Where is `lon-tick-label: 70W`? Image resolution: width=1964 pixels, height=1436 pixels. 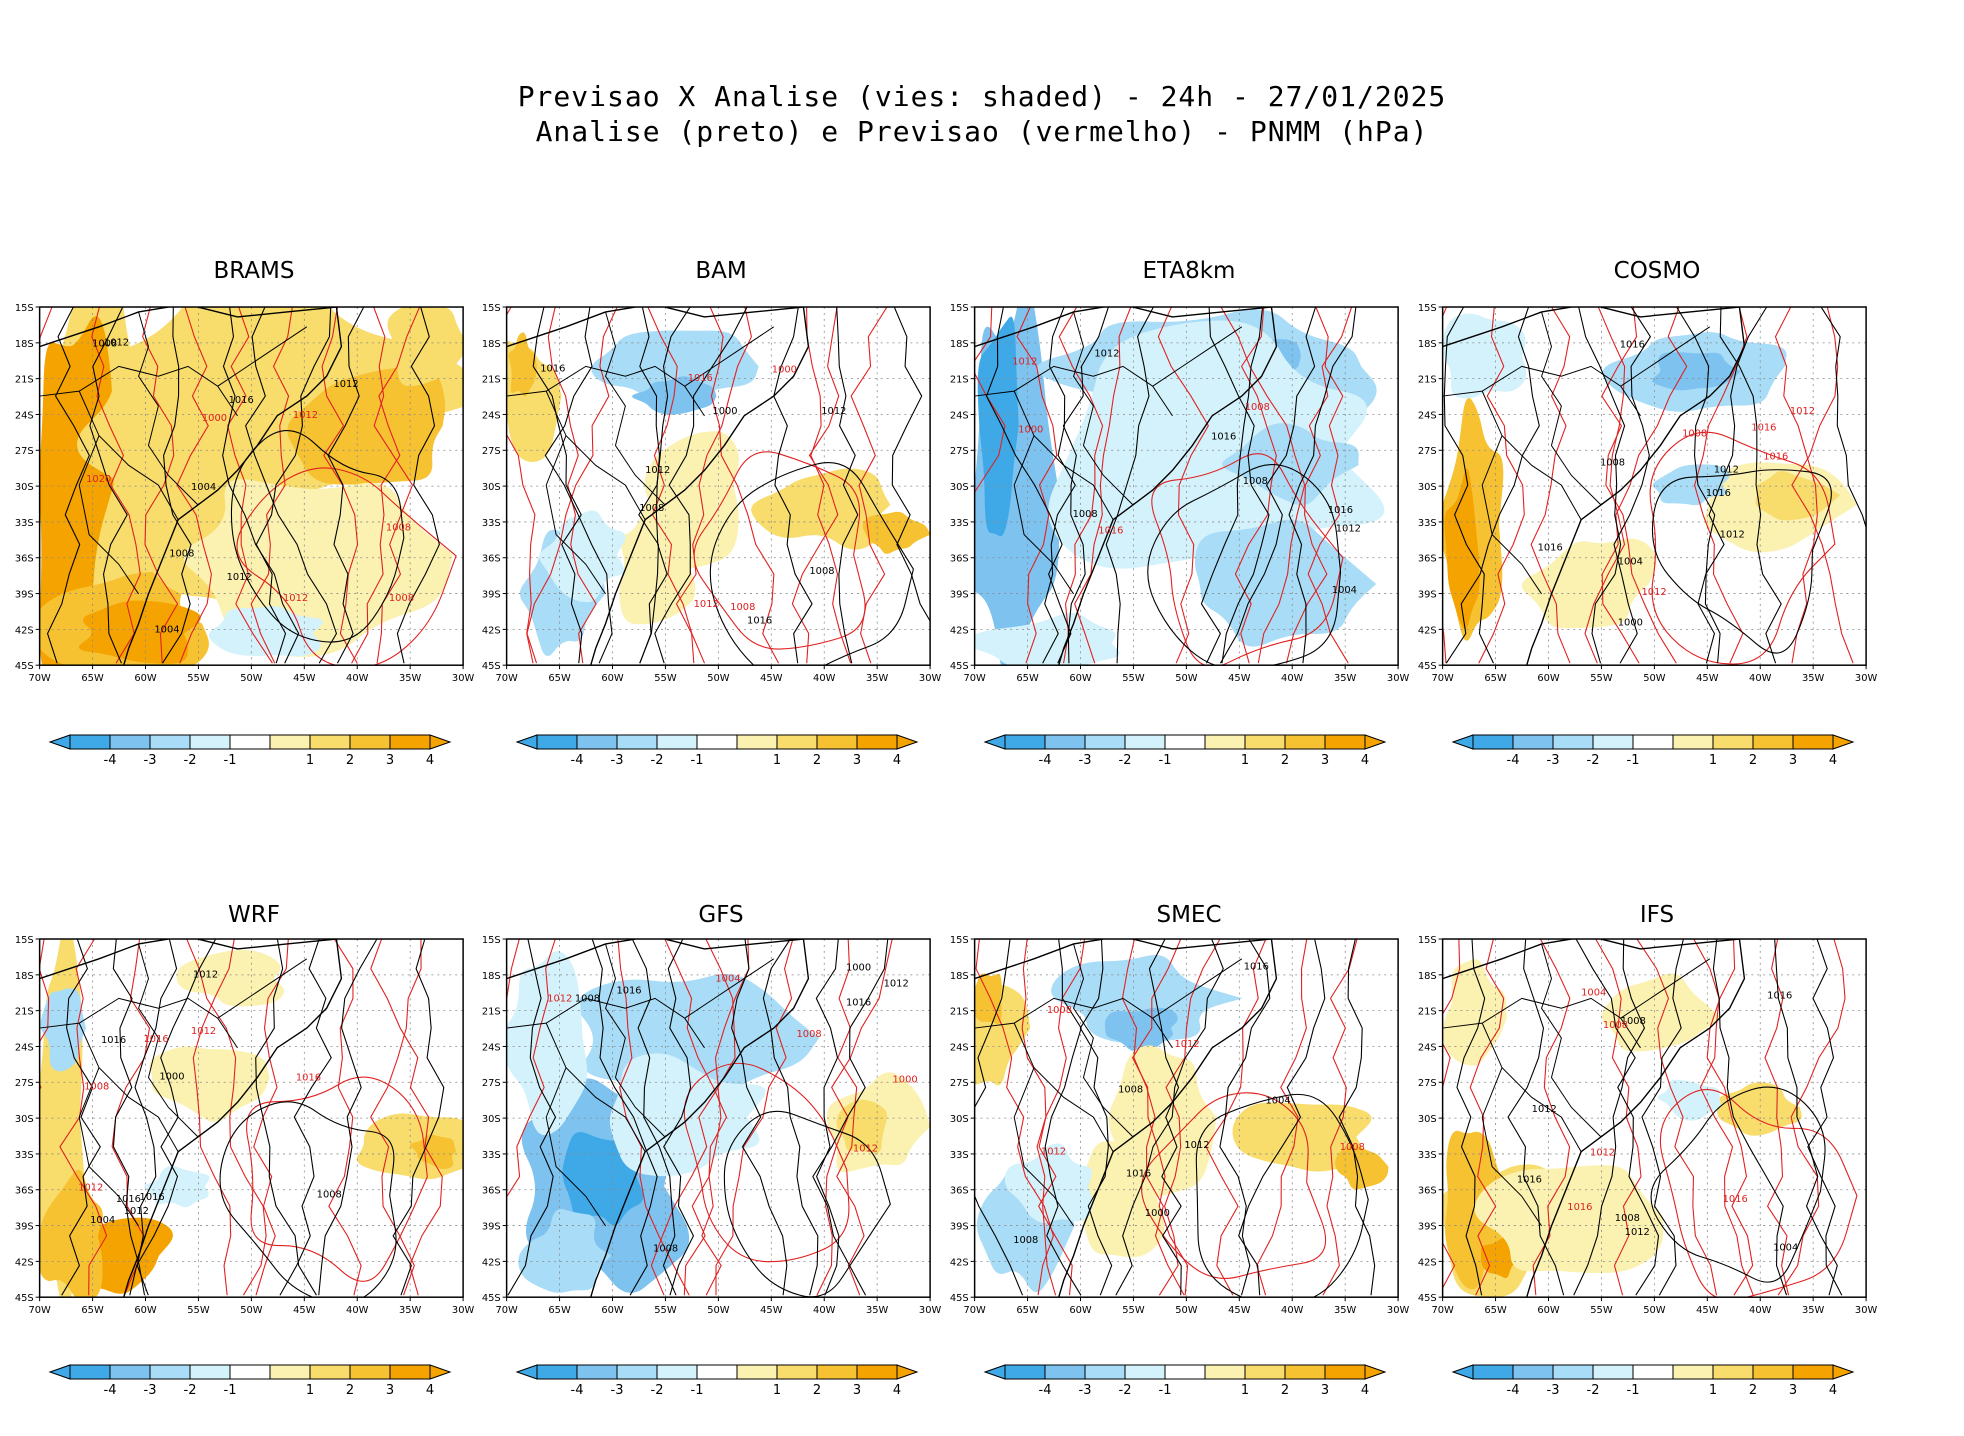
lon-tick-label: 70W is located at coordinates (39, 1310).